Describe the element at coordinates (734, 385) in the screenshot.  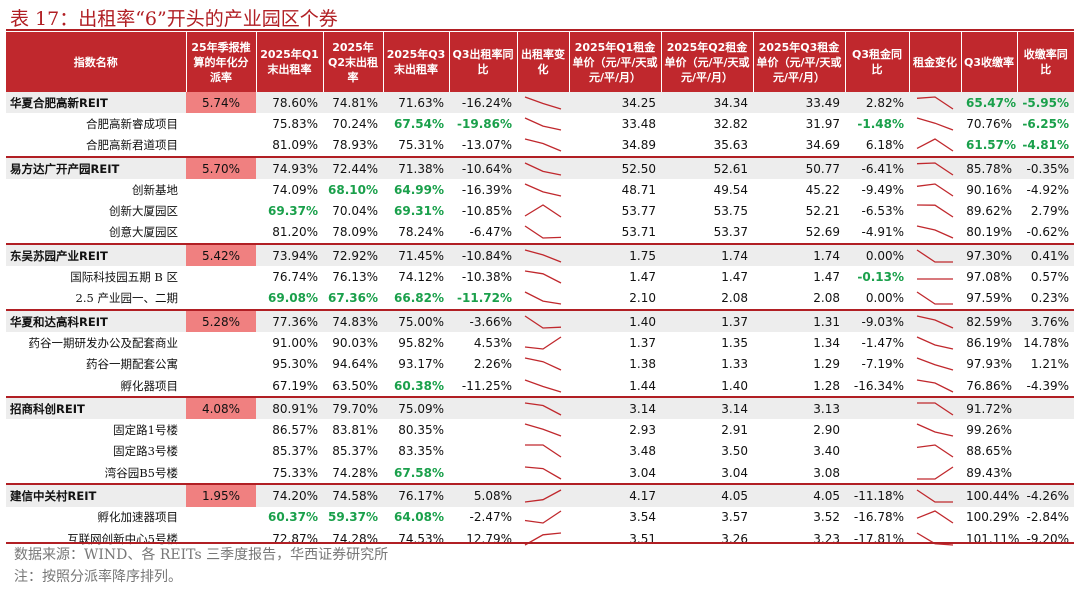
I see `cell-q2-rent: 1.40` at that location.